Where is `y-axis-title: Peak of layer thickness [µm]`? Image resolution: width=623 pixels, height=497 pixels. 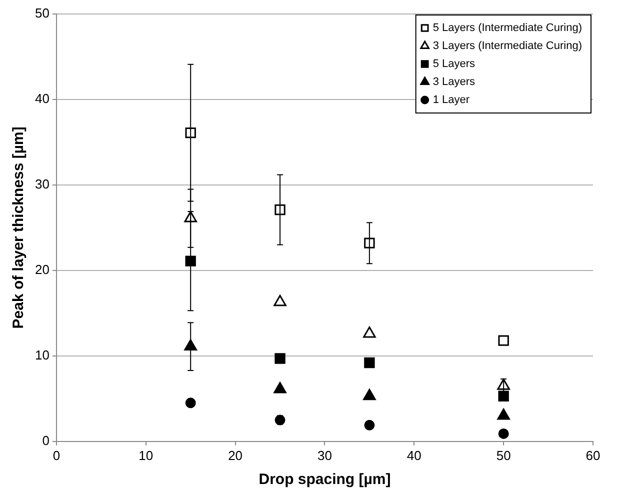
y-axis-title: Peak of layer thickness [µm] is located at coordinates (19, 227).